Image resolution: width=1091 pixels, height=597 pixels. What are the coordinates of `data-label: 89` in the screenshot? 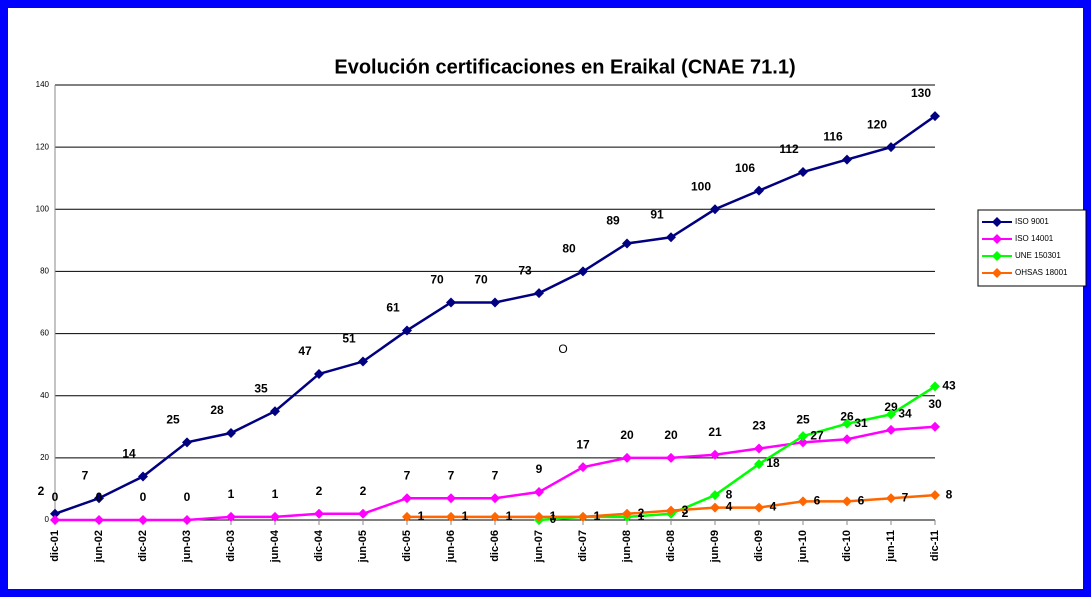 It's located at (613, 221).